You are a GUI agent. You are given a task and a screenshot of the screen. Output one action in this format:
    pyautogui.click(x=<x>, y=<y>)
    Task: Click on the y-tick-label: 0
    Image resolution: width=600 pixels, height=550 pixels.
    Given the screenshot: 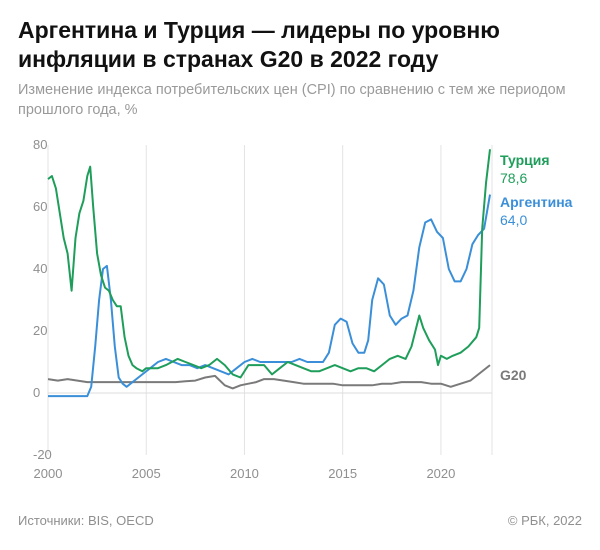 What is the action you would take?
    pyautogui.click(x=36, y=392)
    